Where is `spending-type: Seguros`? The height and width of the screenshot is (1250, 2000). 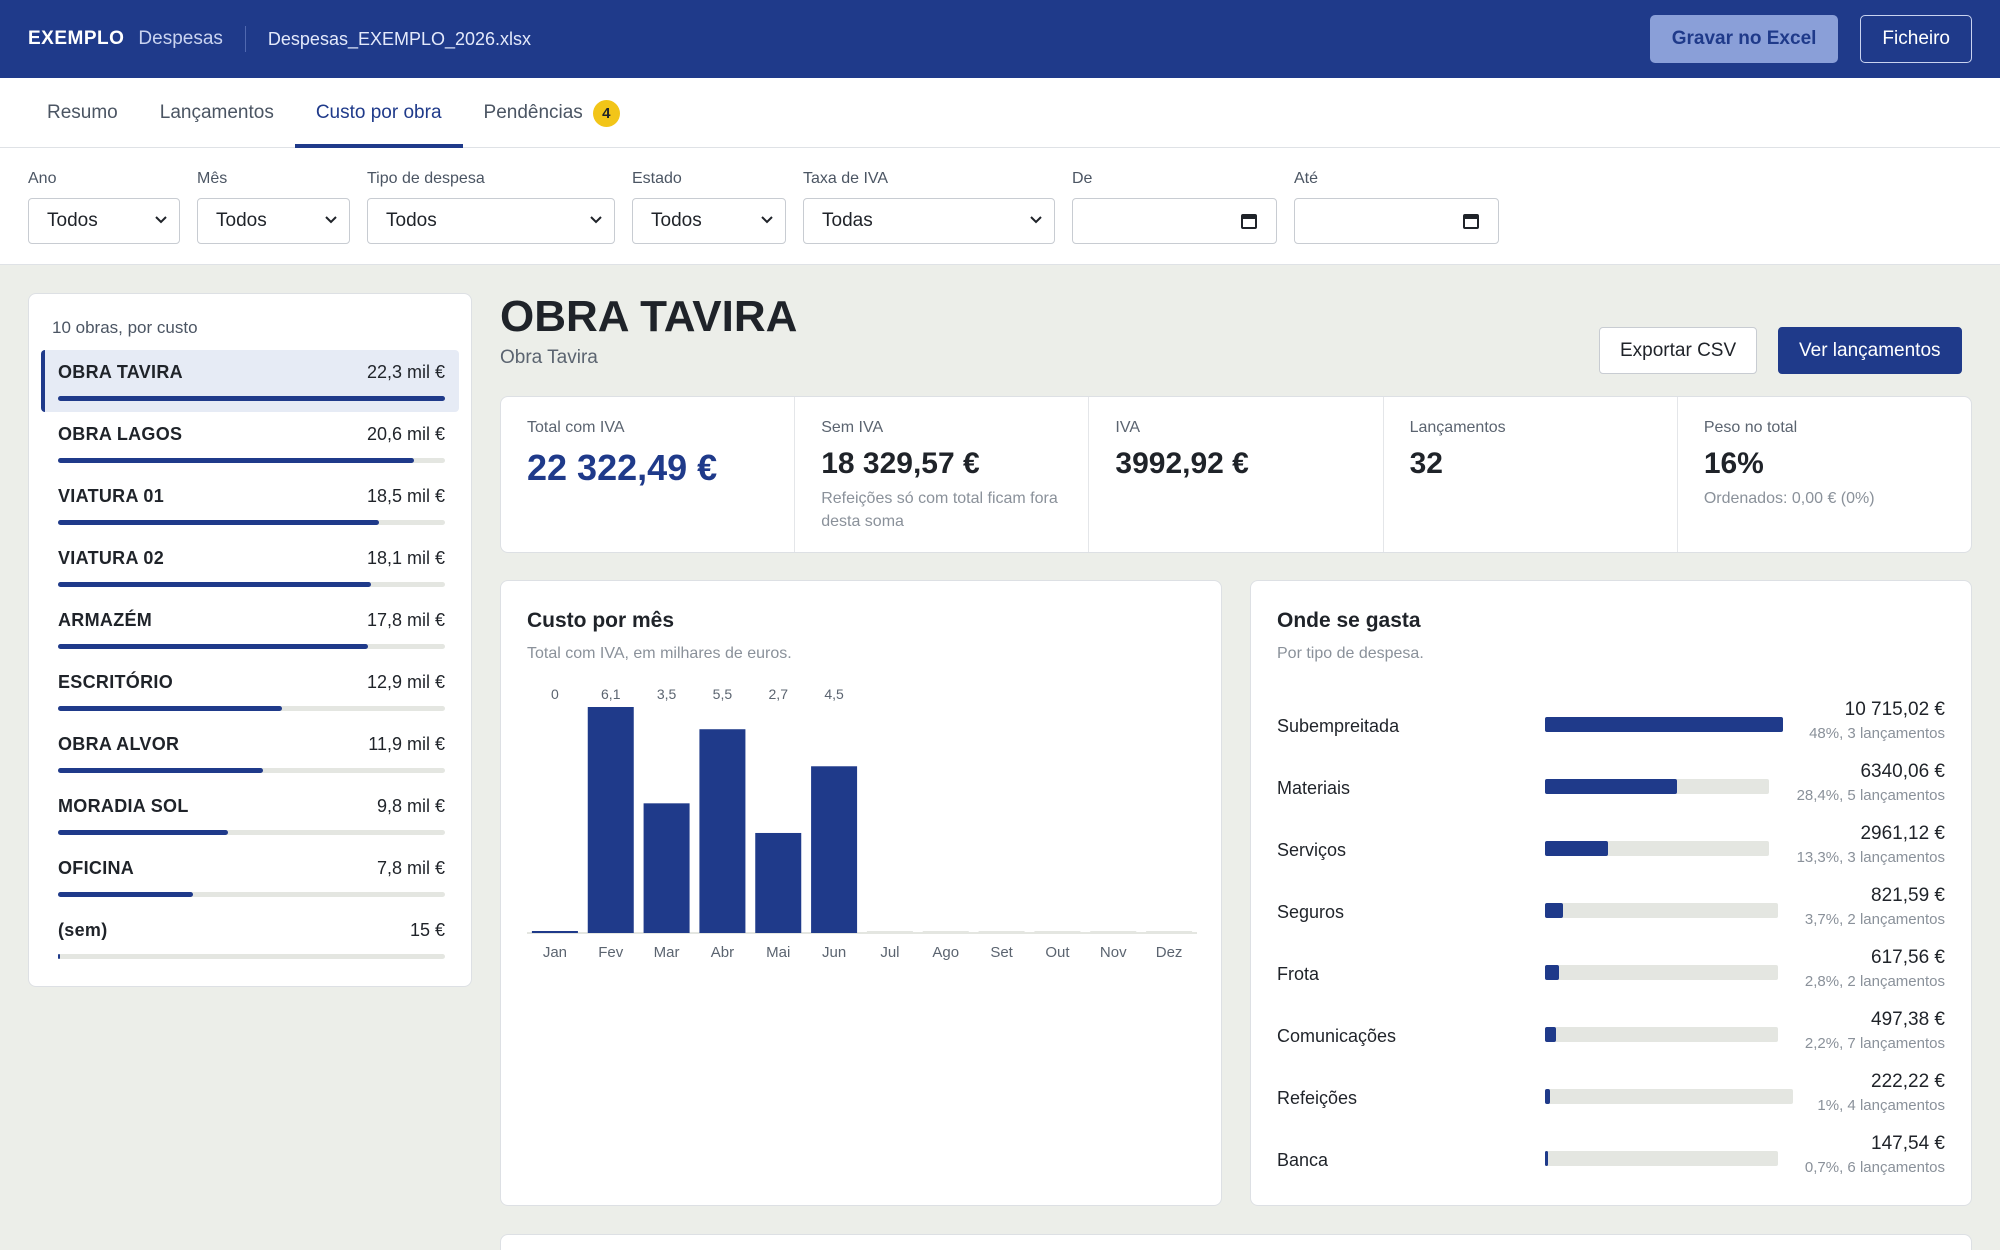 spending-type: Seguros is located at coordinates (1311, 912).